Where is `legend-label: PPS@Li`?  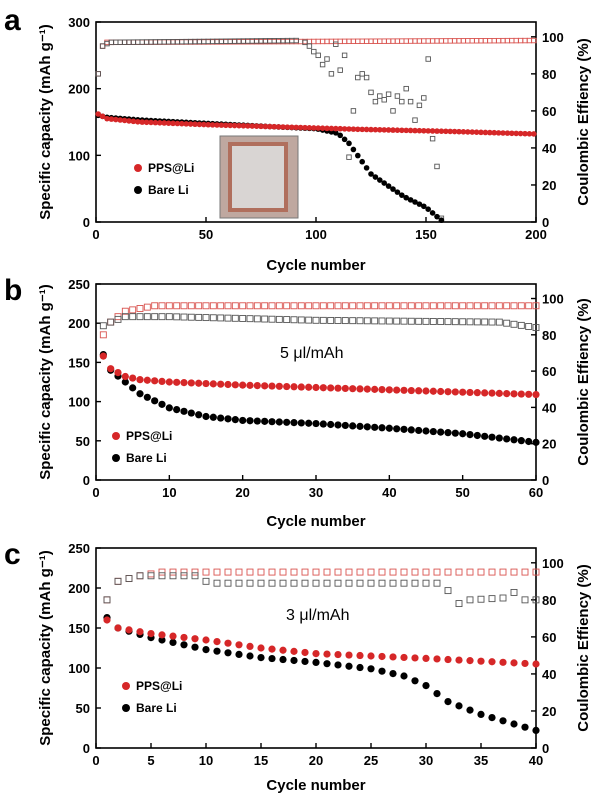 legend-label: PPS@Li is located at coordinates (149, 436).